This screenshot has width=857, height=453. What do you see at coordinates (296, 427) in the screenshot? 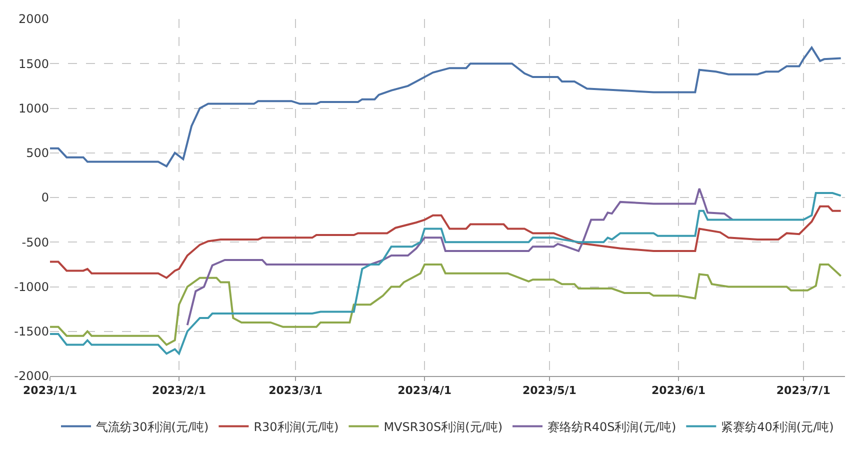
I see `legend-label: R30利润(元/吨)` at bounding box center [296, 427].